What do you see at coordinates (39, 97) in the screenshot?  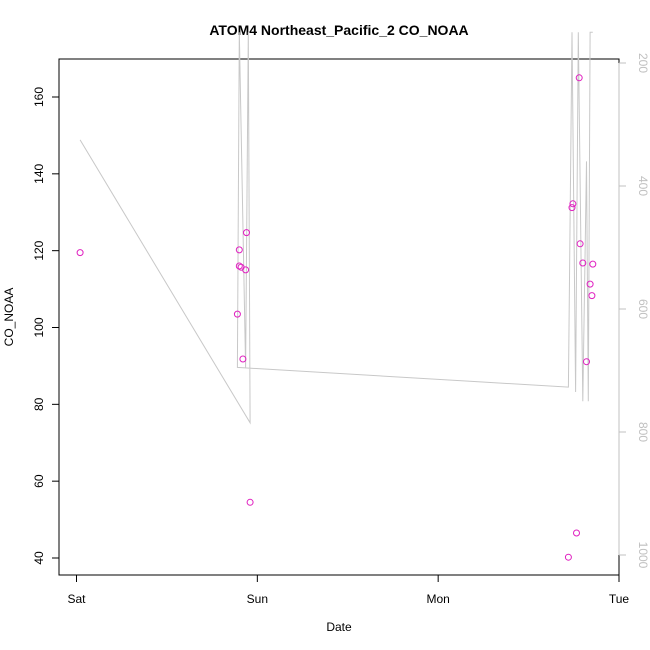 I see `y-tick-label: 160` at bounding box center [39, 97].